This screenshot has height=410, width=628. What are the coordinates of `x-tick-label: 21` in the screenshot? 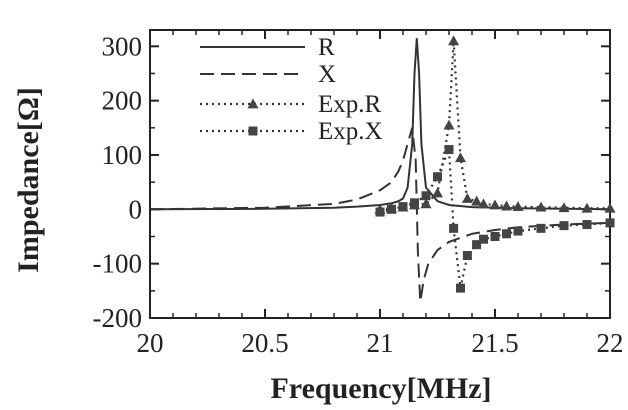 It's located at (380, 343).